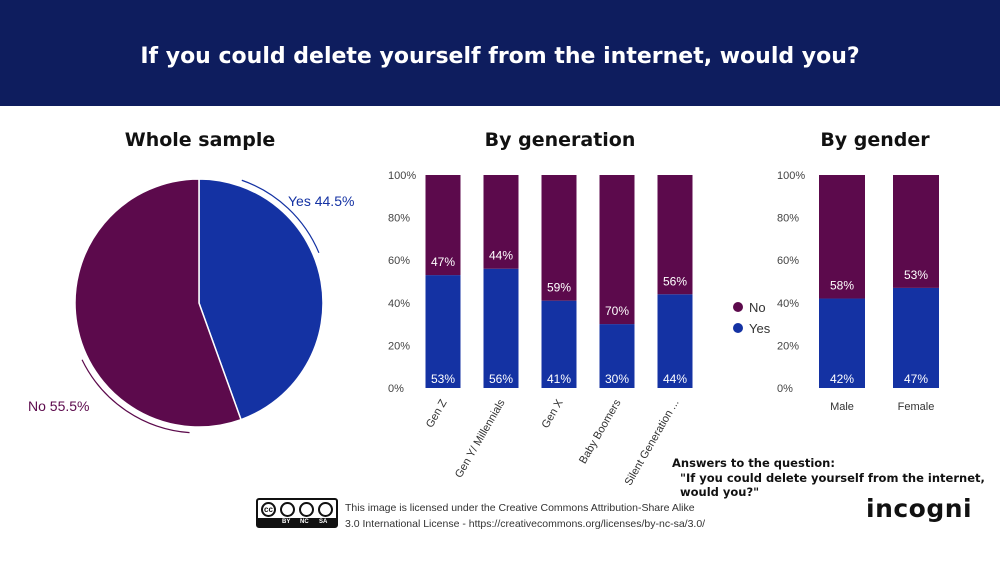 The width and height of the screenshot is (1000, 563). I want to click on pie-slice-yes, so click(261, 299).